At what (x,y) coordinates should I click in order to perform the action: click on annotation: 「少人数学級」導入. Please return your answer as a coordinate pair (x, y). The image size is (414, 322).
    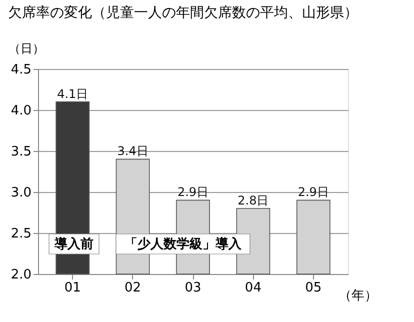
    Looking at the image, I should click on (183, 244).